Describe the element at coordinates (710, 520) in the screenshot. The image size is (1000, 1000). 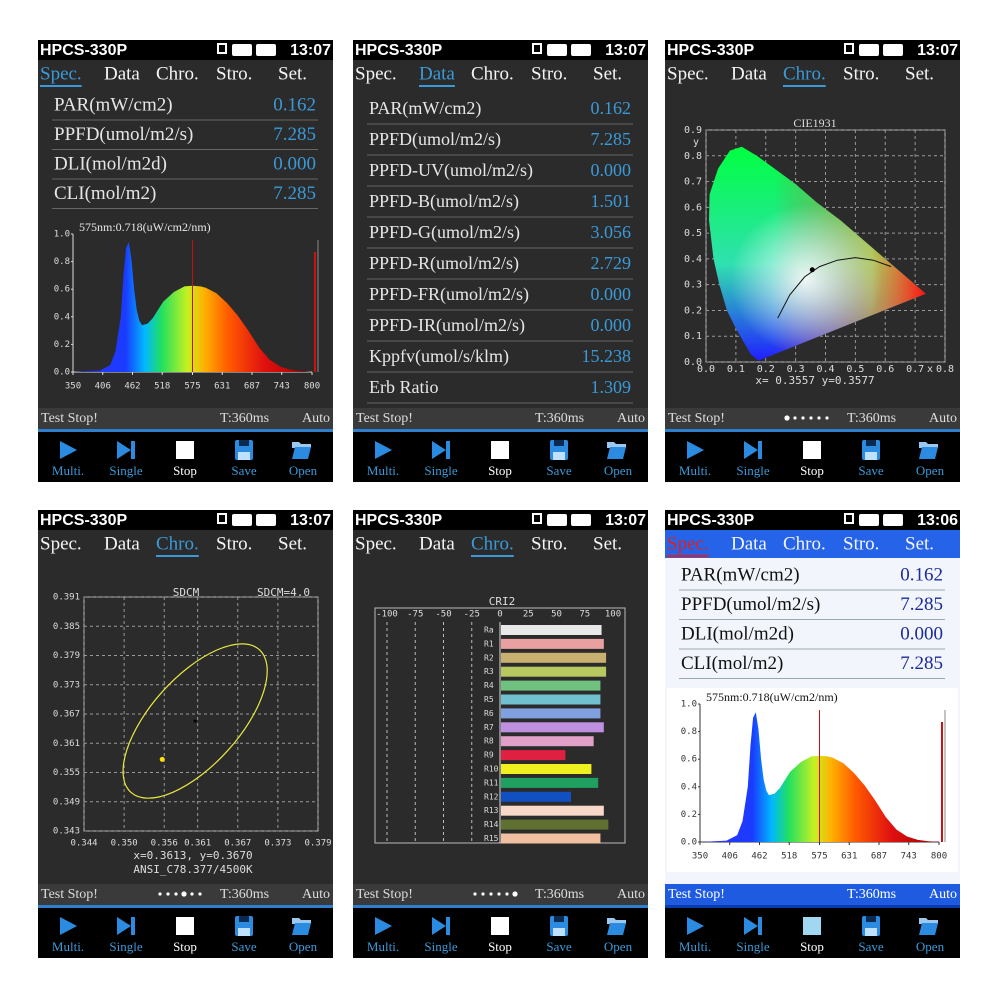
I see `model-name: HPCS-330P` at that location.